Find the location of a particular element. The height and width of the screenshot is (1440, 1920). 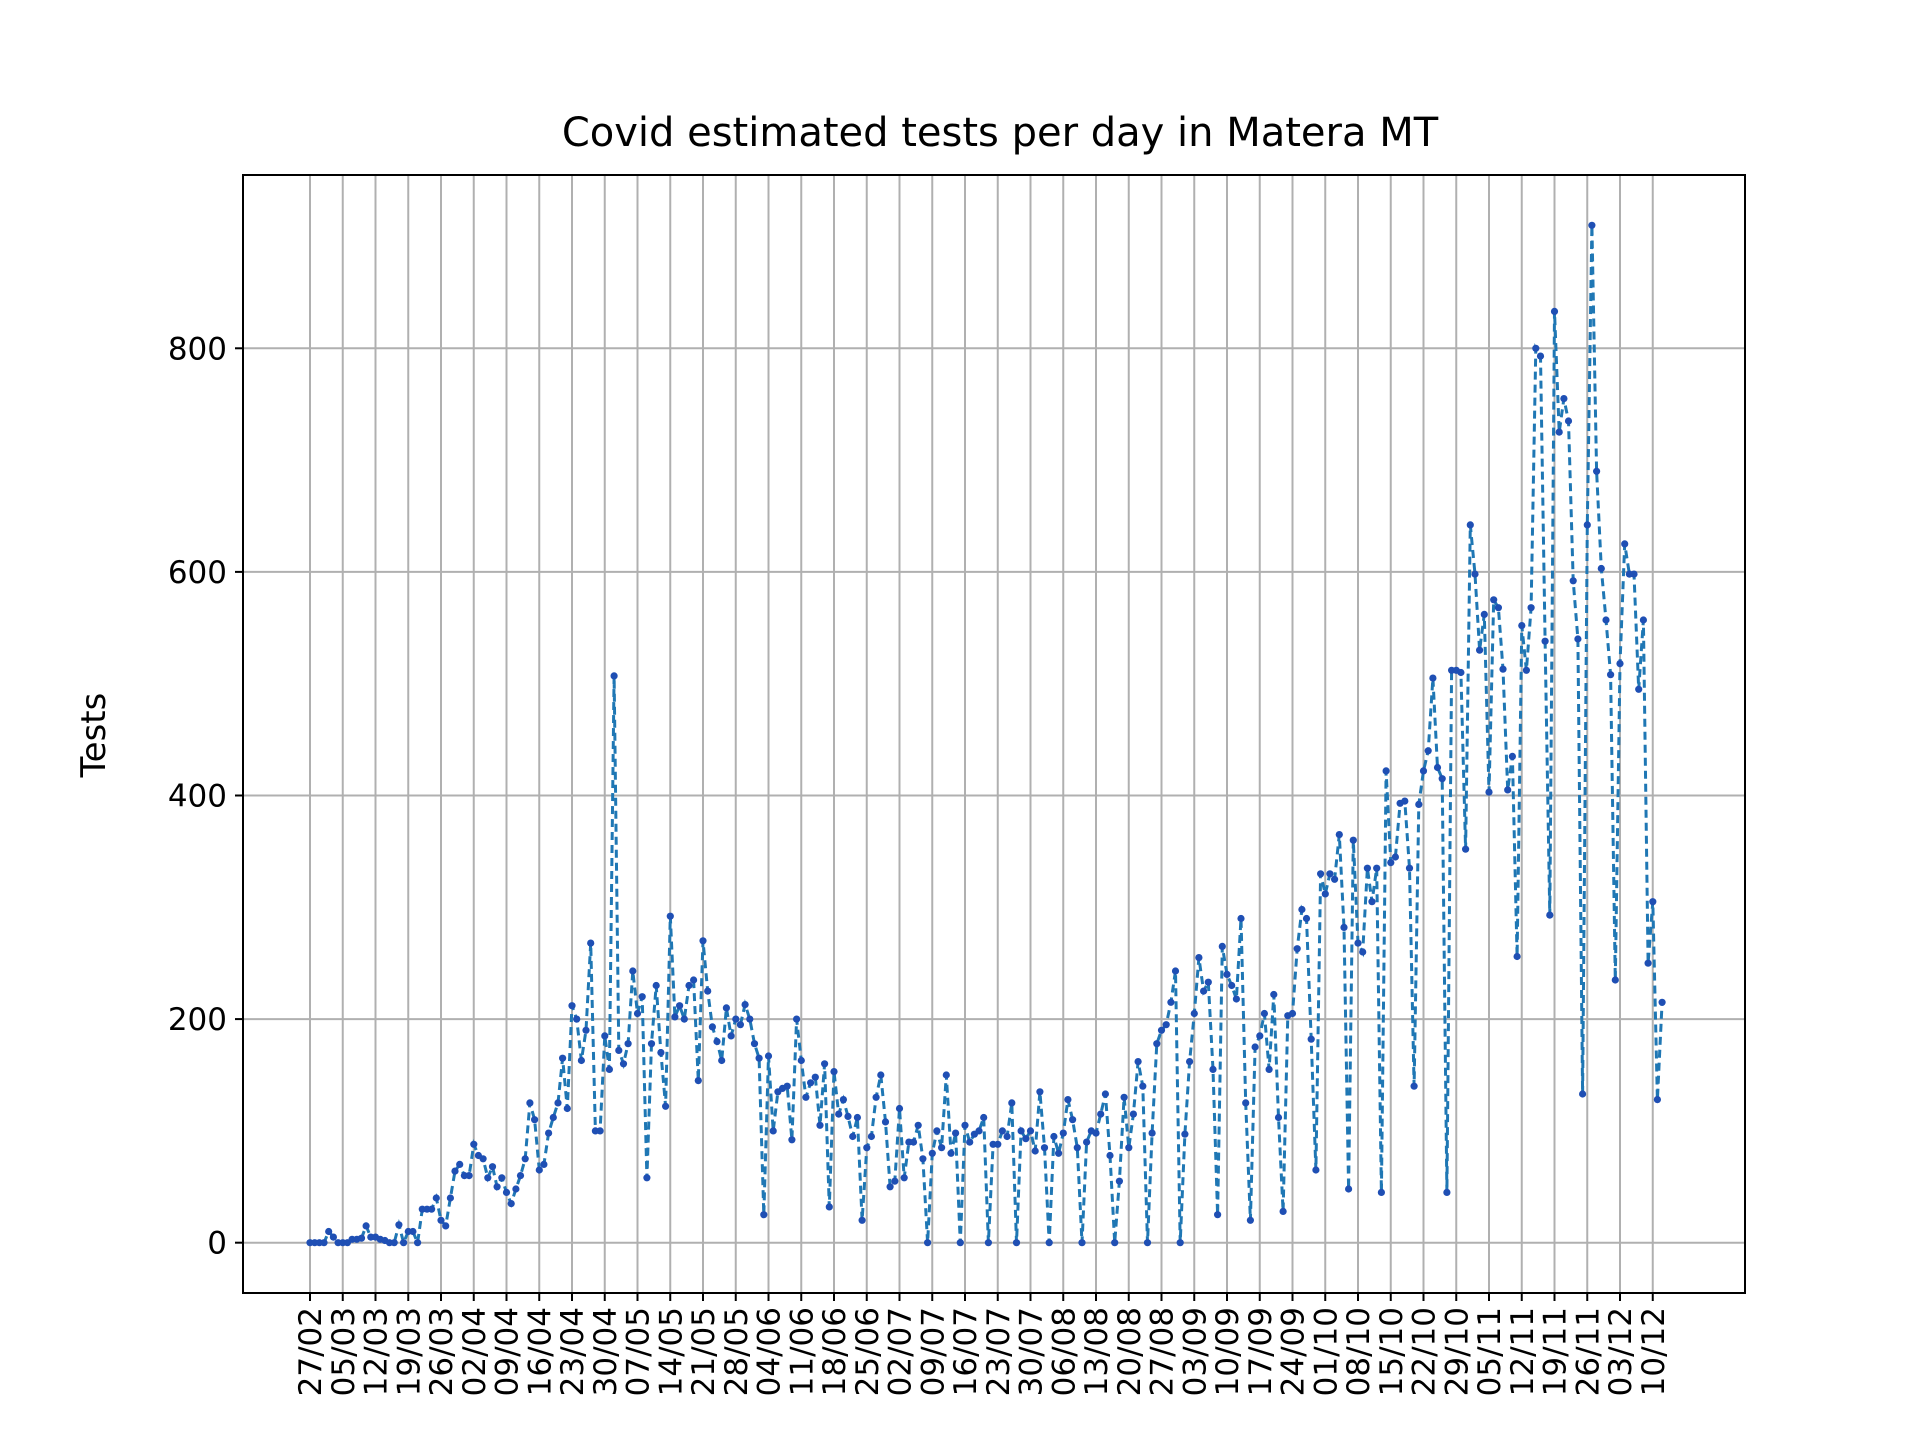

x-tick-label: 05/03 is located at coordinates (344, 1351).